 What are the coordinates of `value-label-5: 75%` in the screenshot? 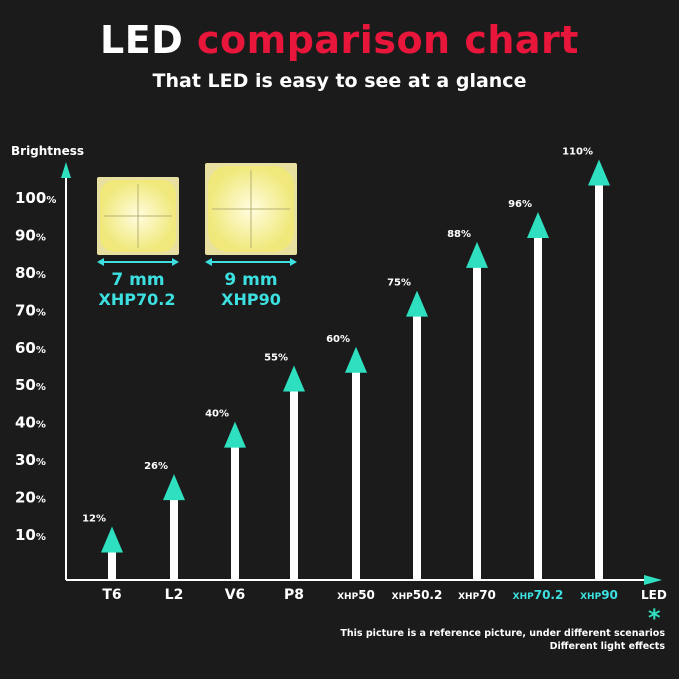 It's located at (399, 283).